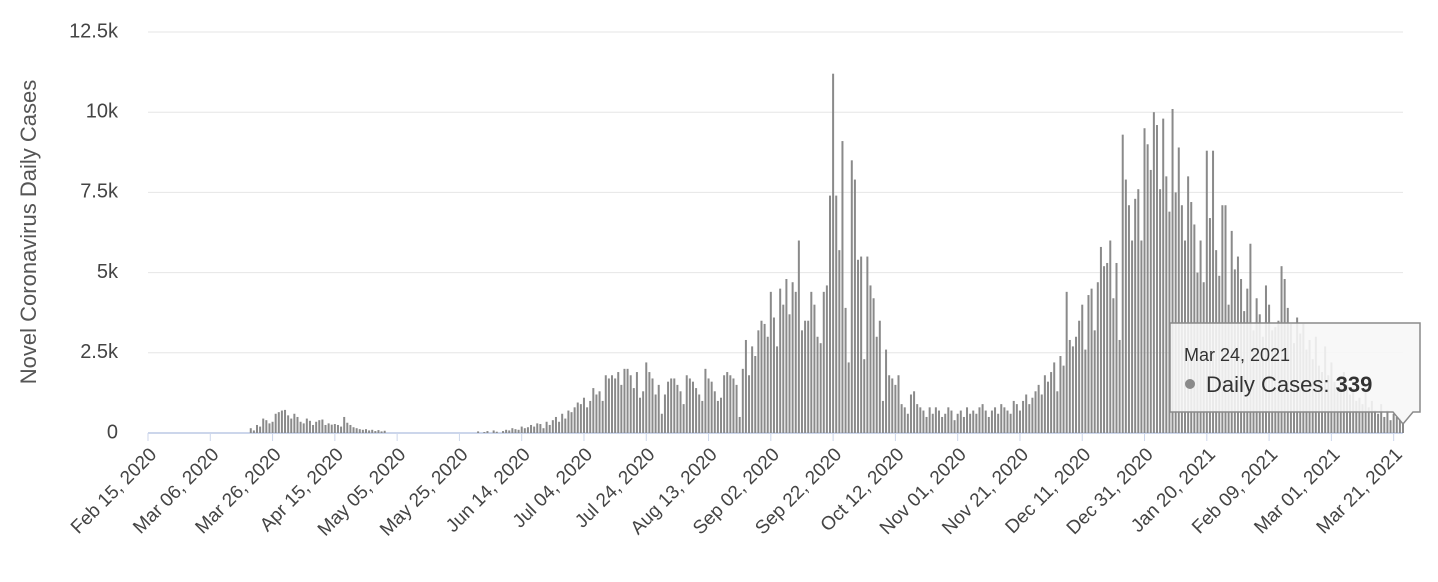  Describe the element at coordinates (1264, 384) in the screenshot. I see `tooltip-series: Daily Cases` at that location.